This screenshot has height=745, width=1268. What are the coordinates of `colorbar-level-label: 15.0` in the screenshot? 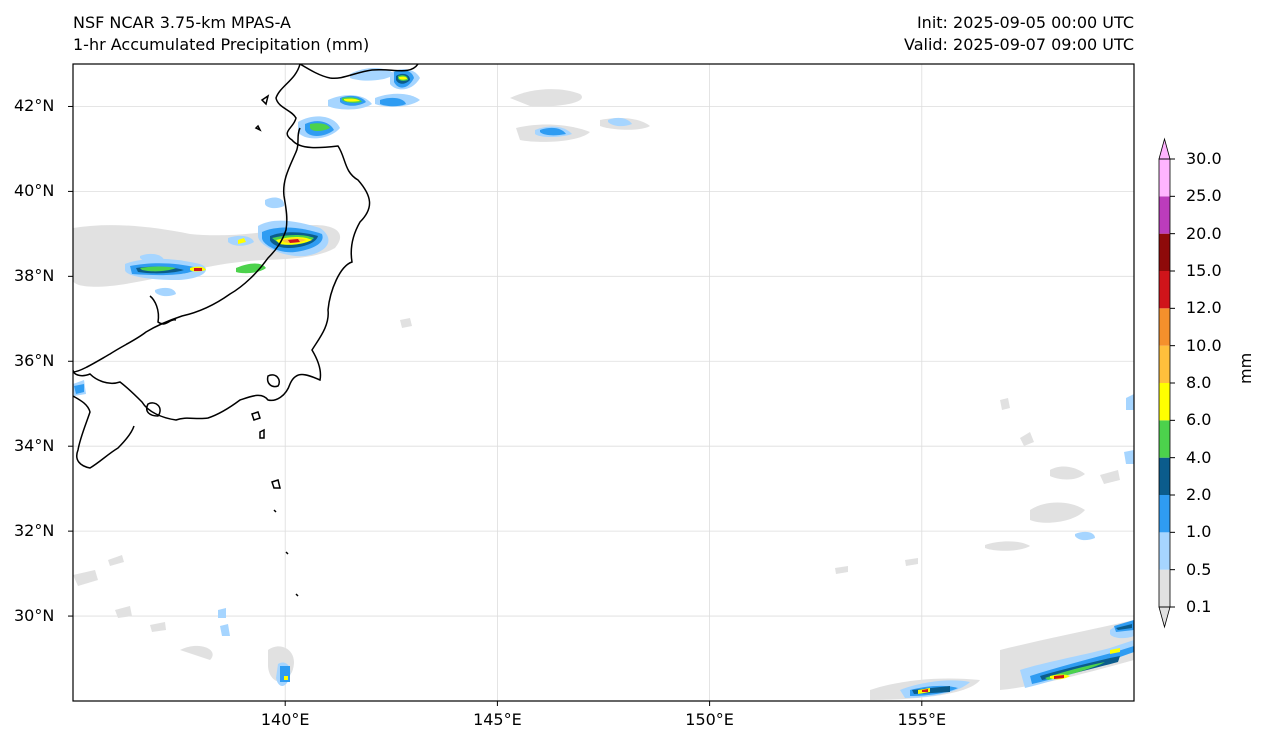 It's located at (1204, 270).